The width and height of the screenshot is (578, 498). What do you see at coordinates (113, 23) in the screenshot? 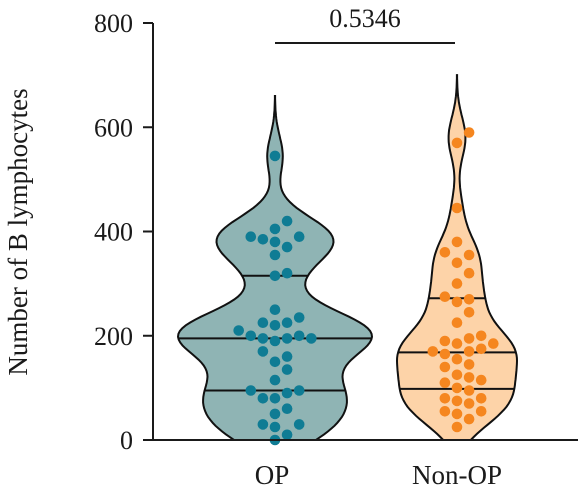
I see `y-tick-label: 800` at bounding box center [113, 23].